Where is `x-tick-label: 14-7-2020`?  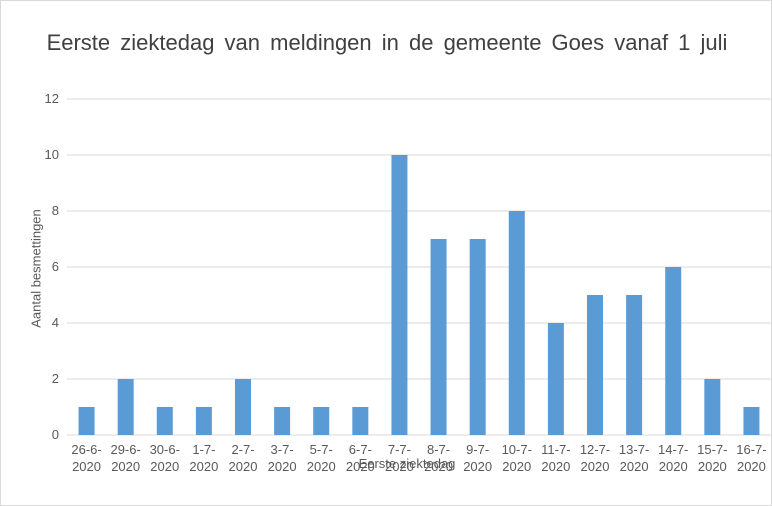 x-tick-label: 14-7-2020 is located at coordinates (673, 458).